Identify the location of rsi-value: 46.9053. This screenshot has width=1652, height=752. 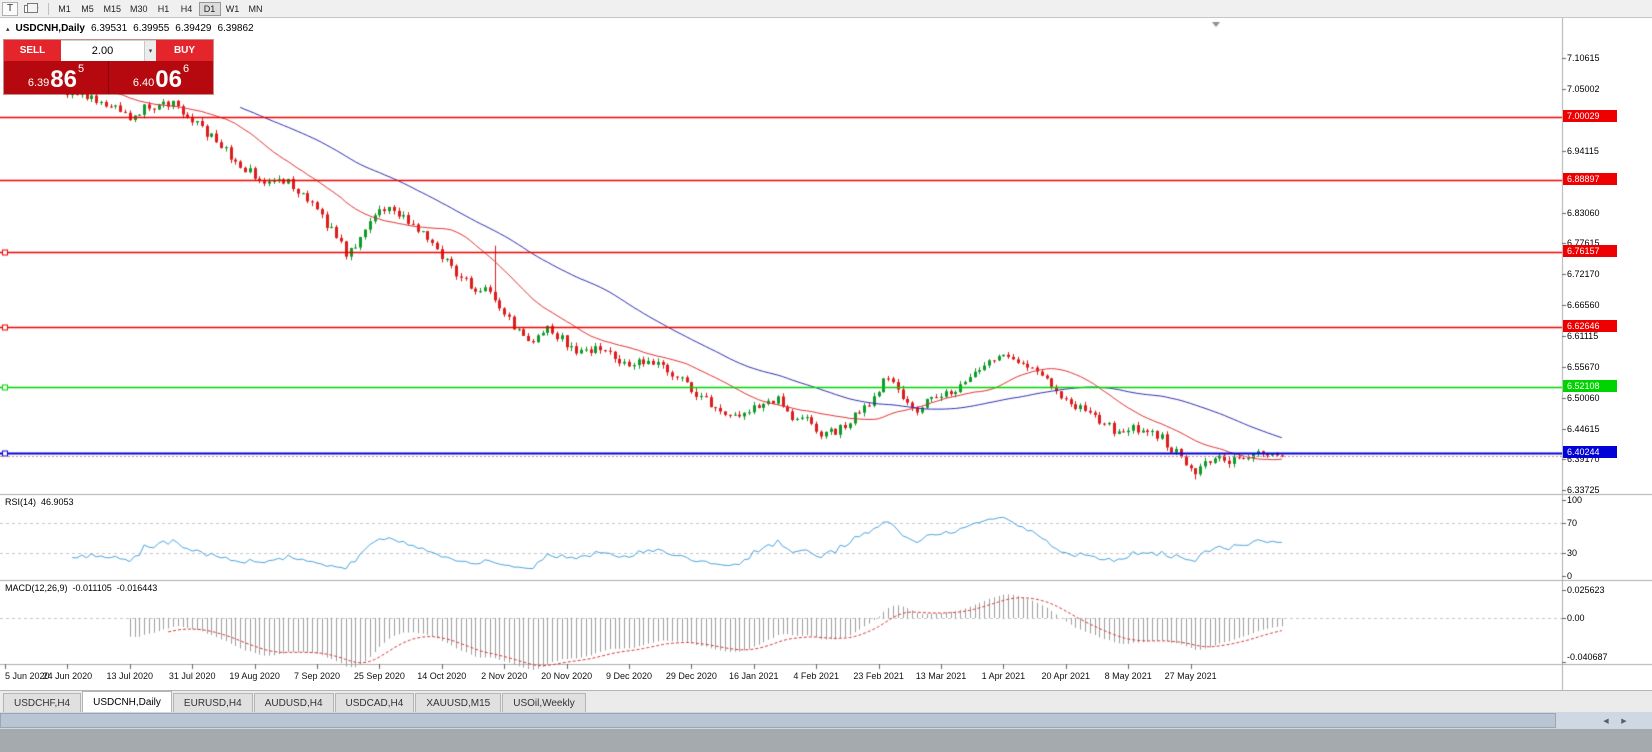
(57, 502).